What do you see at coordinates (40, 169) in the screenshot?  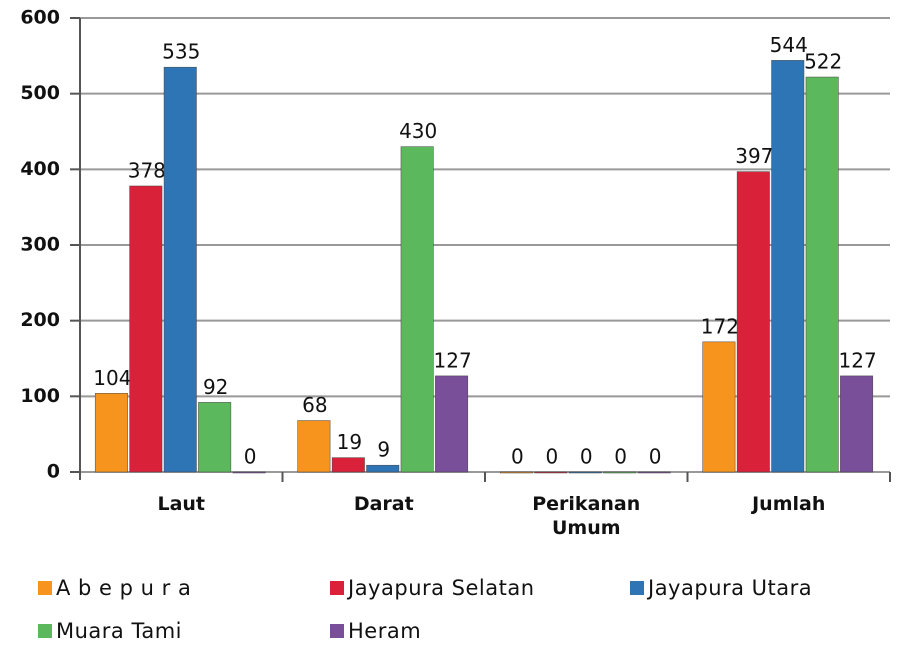 I see `y-tick-label: 400` at bounding box center [40, 169].